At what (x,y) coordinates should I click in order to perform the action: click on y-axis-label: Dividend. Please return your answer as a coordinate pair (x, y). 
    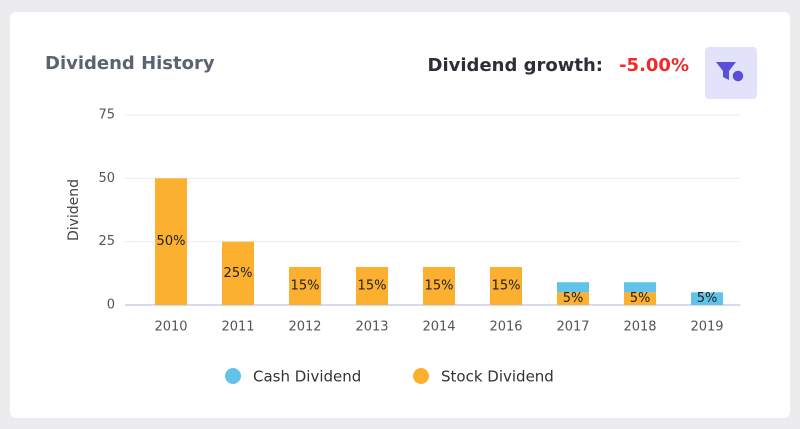
    Looking at the image, I should click on (74, 210).